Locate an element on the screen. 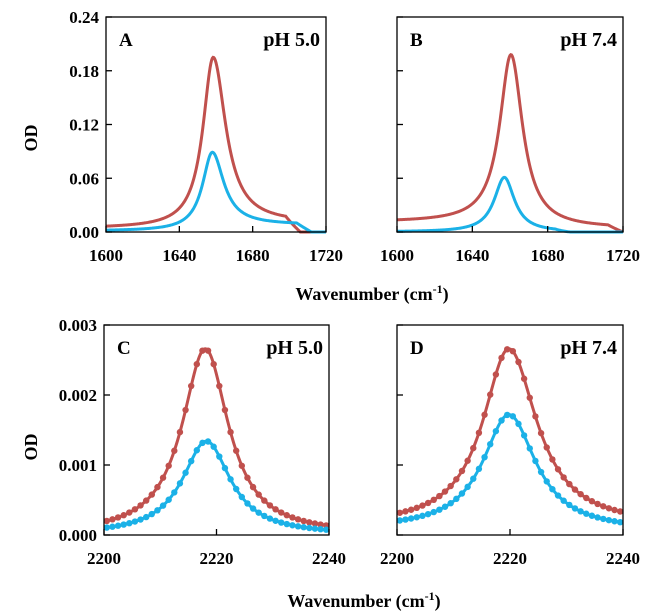 This screenshot has width=654, height=614. panel-letter-b: B is located at coordinates (416, 40).